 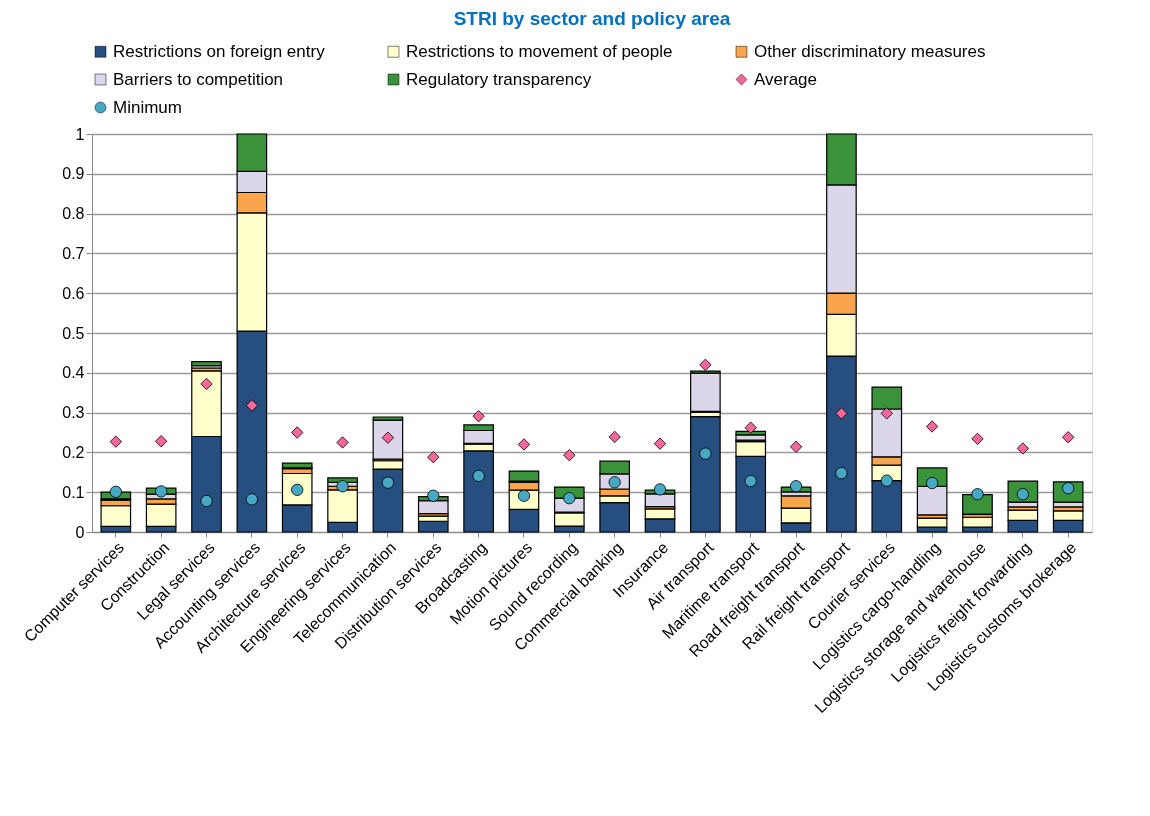 I want to click on chart-title: STRI by sector and policy area, so click(x=592, y=18).